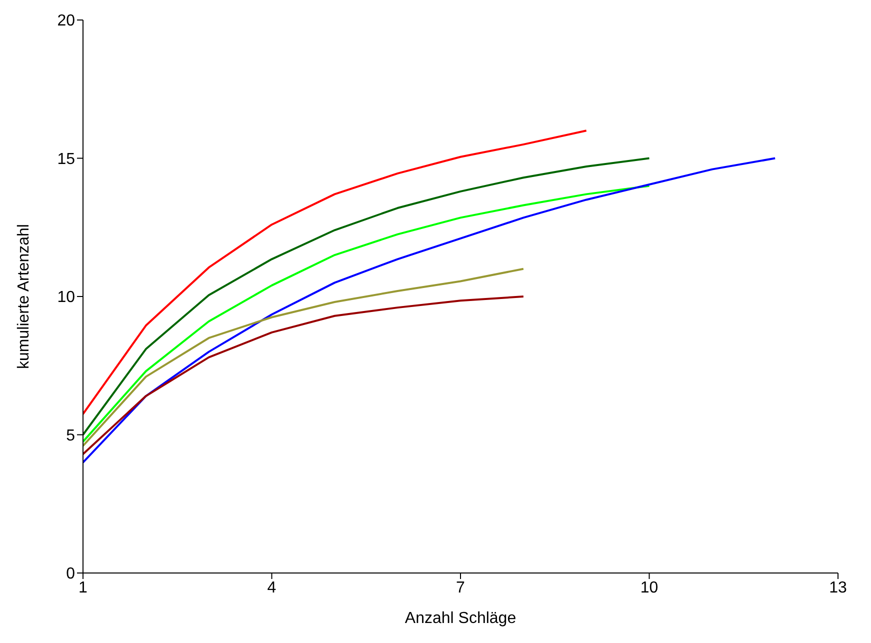 The image size is (871, 643). I want to click on y-tick-label: 20, so click(66, 21).